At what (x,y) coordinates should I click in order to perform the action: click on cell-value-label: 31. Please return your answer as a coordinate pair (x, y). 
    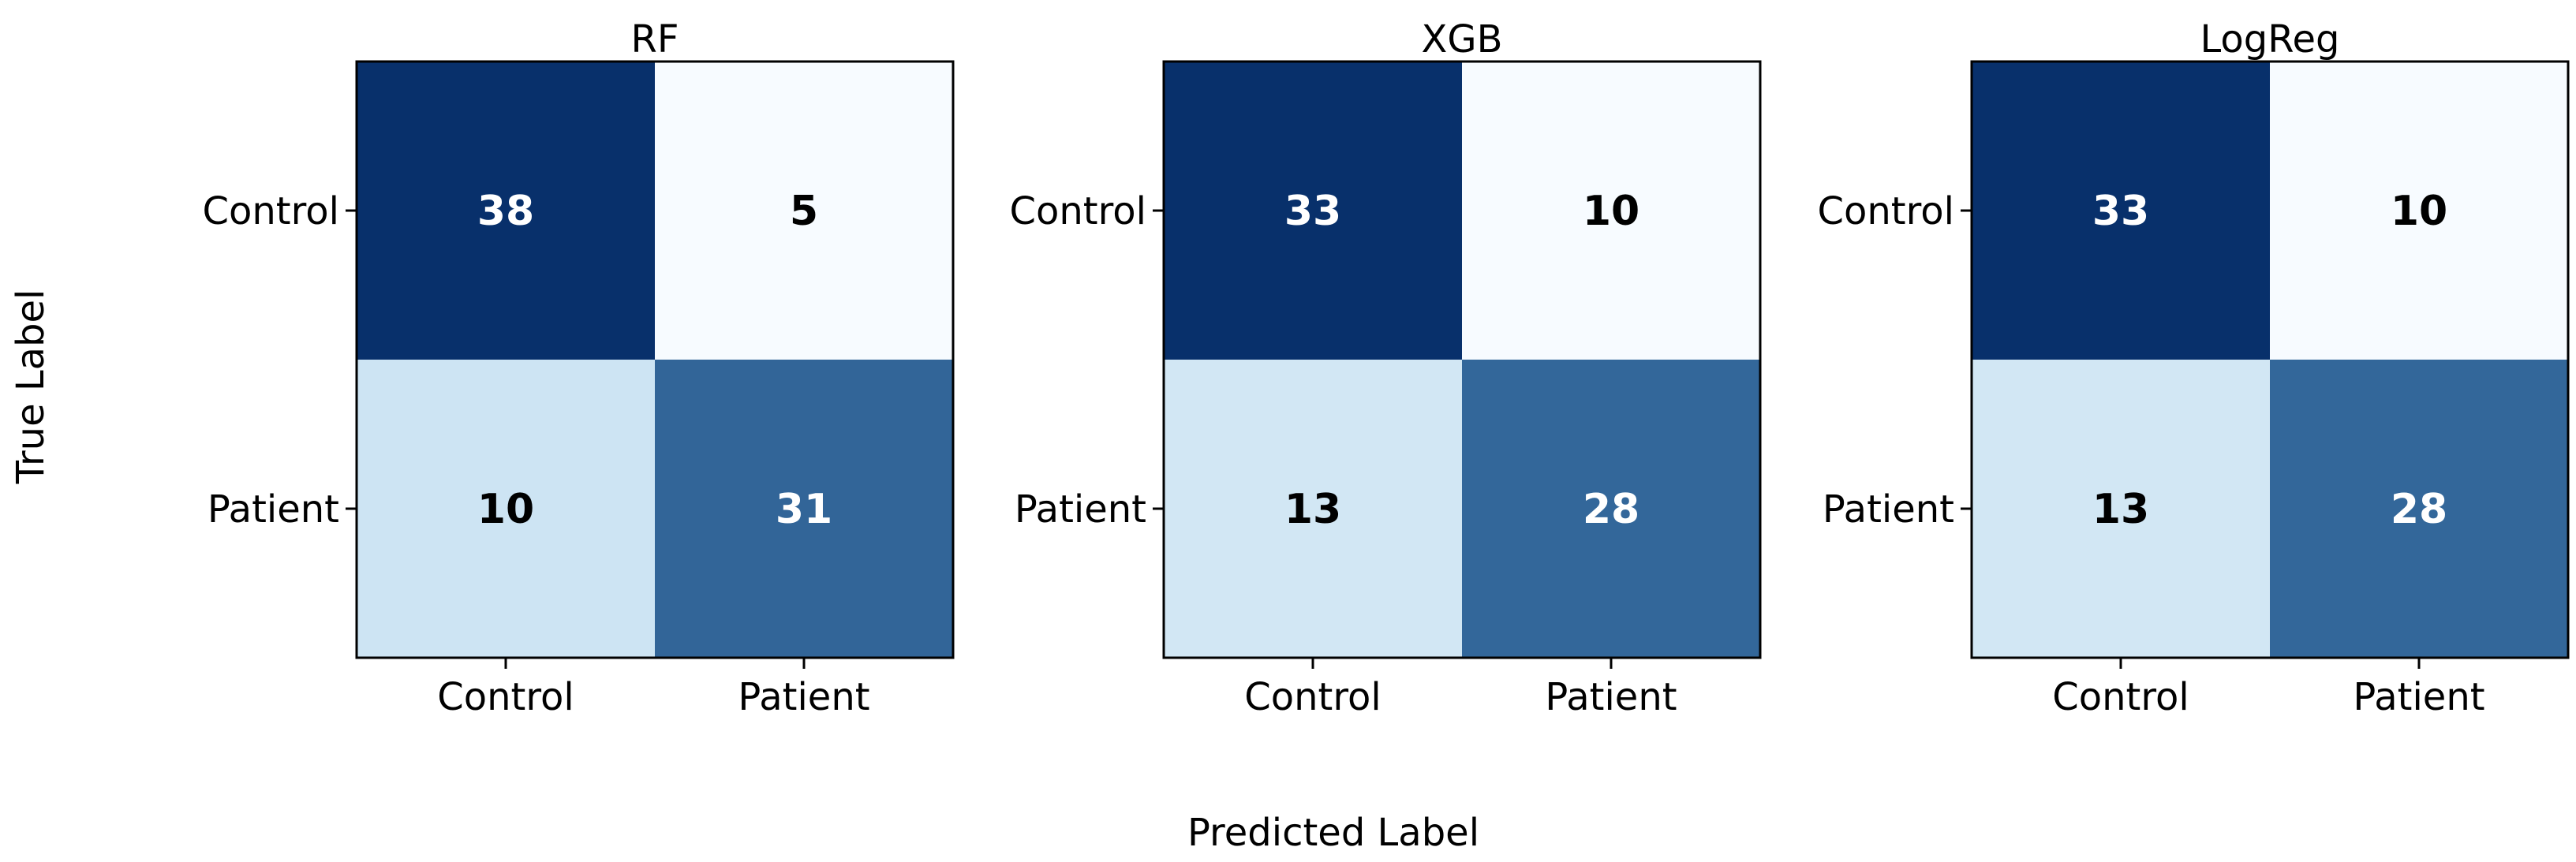
    Looking at the image, I should click on (804, 510).